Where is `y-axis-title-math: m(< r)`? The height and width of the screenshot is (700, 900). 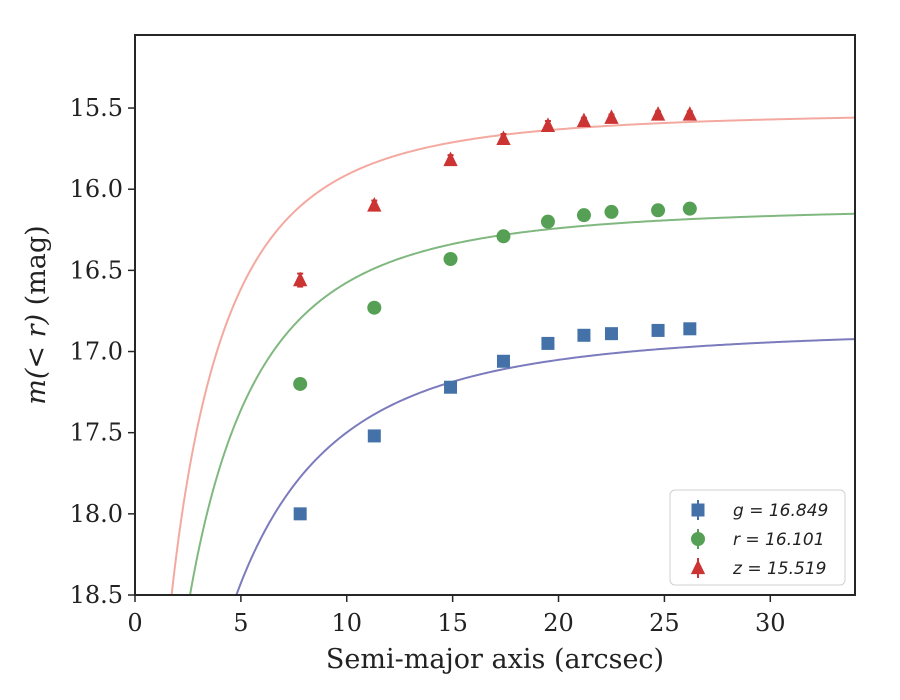 y-axis-title-math: m(< r) is located at coordinates (36, 359).